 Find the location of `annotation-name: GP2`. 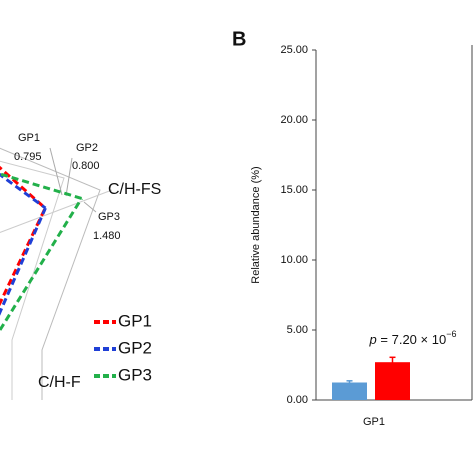

annotation-name: GP2 is located at coordinates (87, 148).